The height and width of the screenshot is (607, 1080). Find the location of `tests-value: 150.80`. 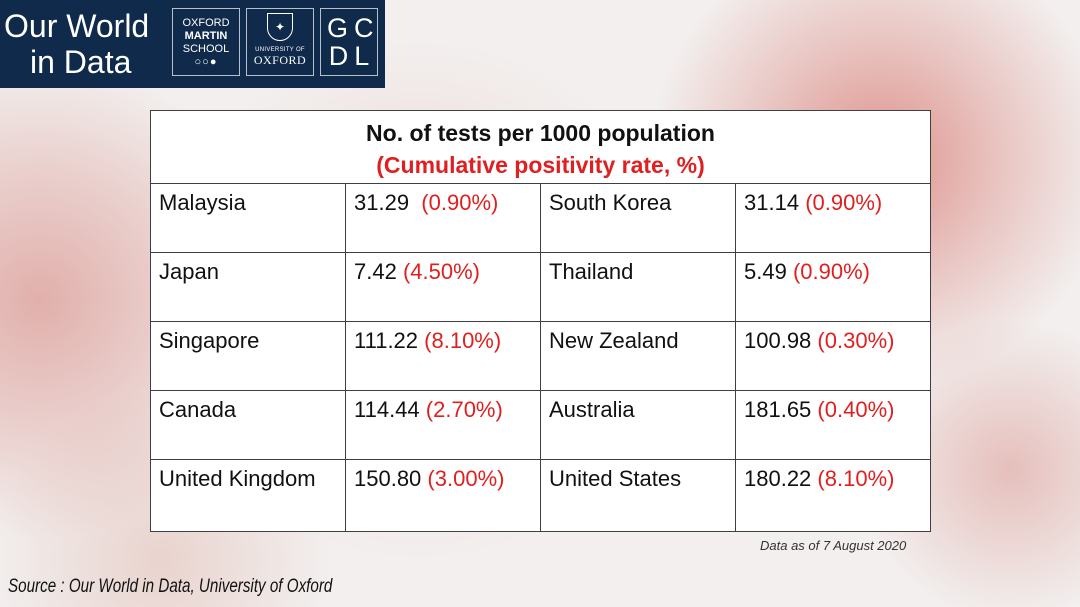

tests-value: 150.80 is located at coordinates (388, 478).